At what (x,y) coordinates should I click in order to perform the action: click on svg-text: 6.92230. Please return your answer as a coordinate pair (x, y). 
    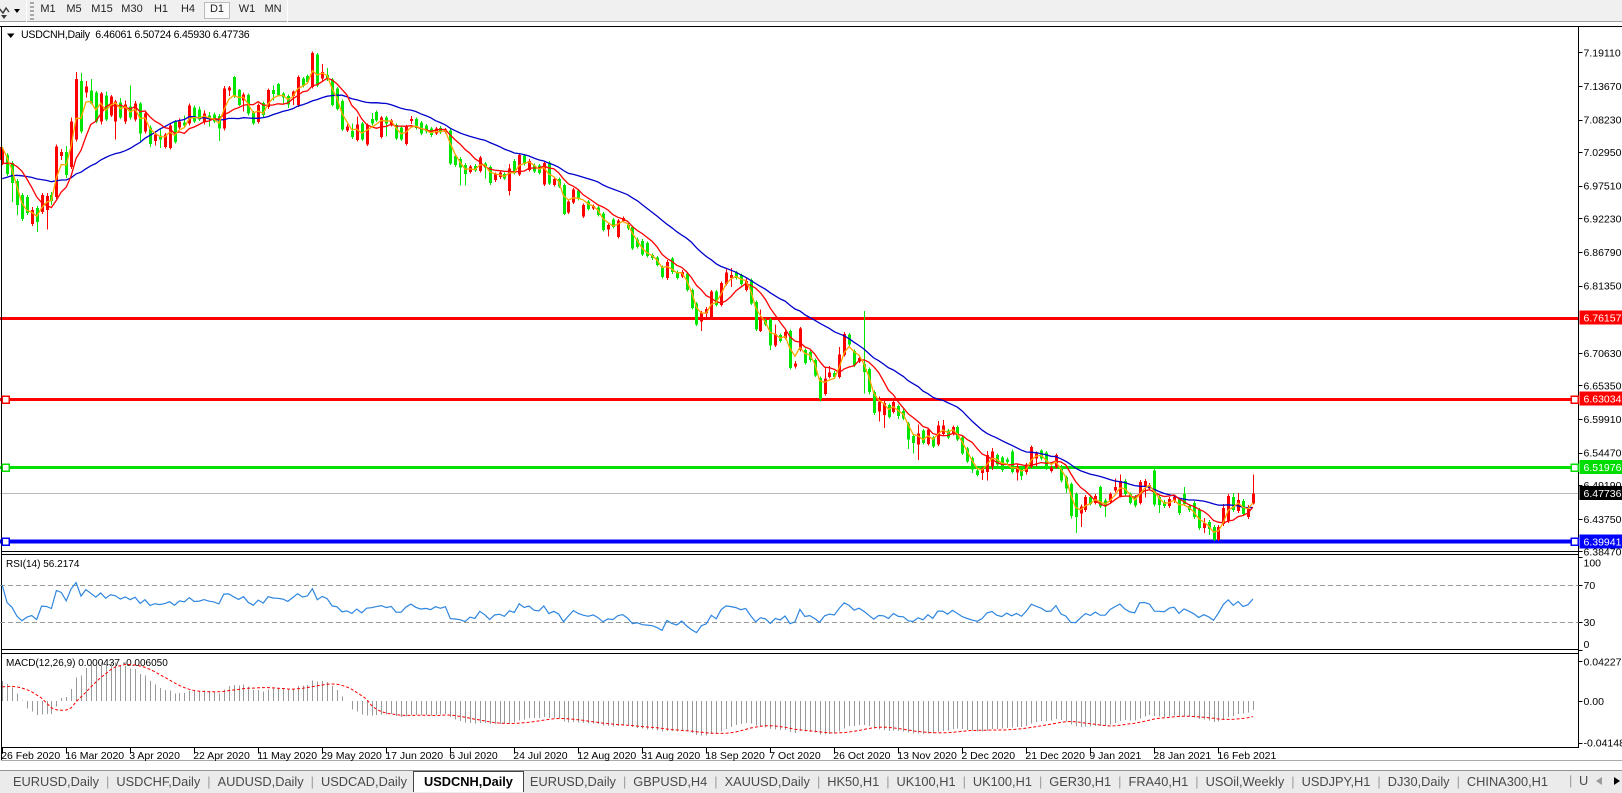
    Looking at the image, I should click on (1603, 219).